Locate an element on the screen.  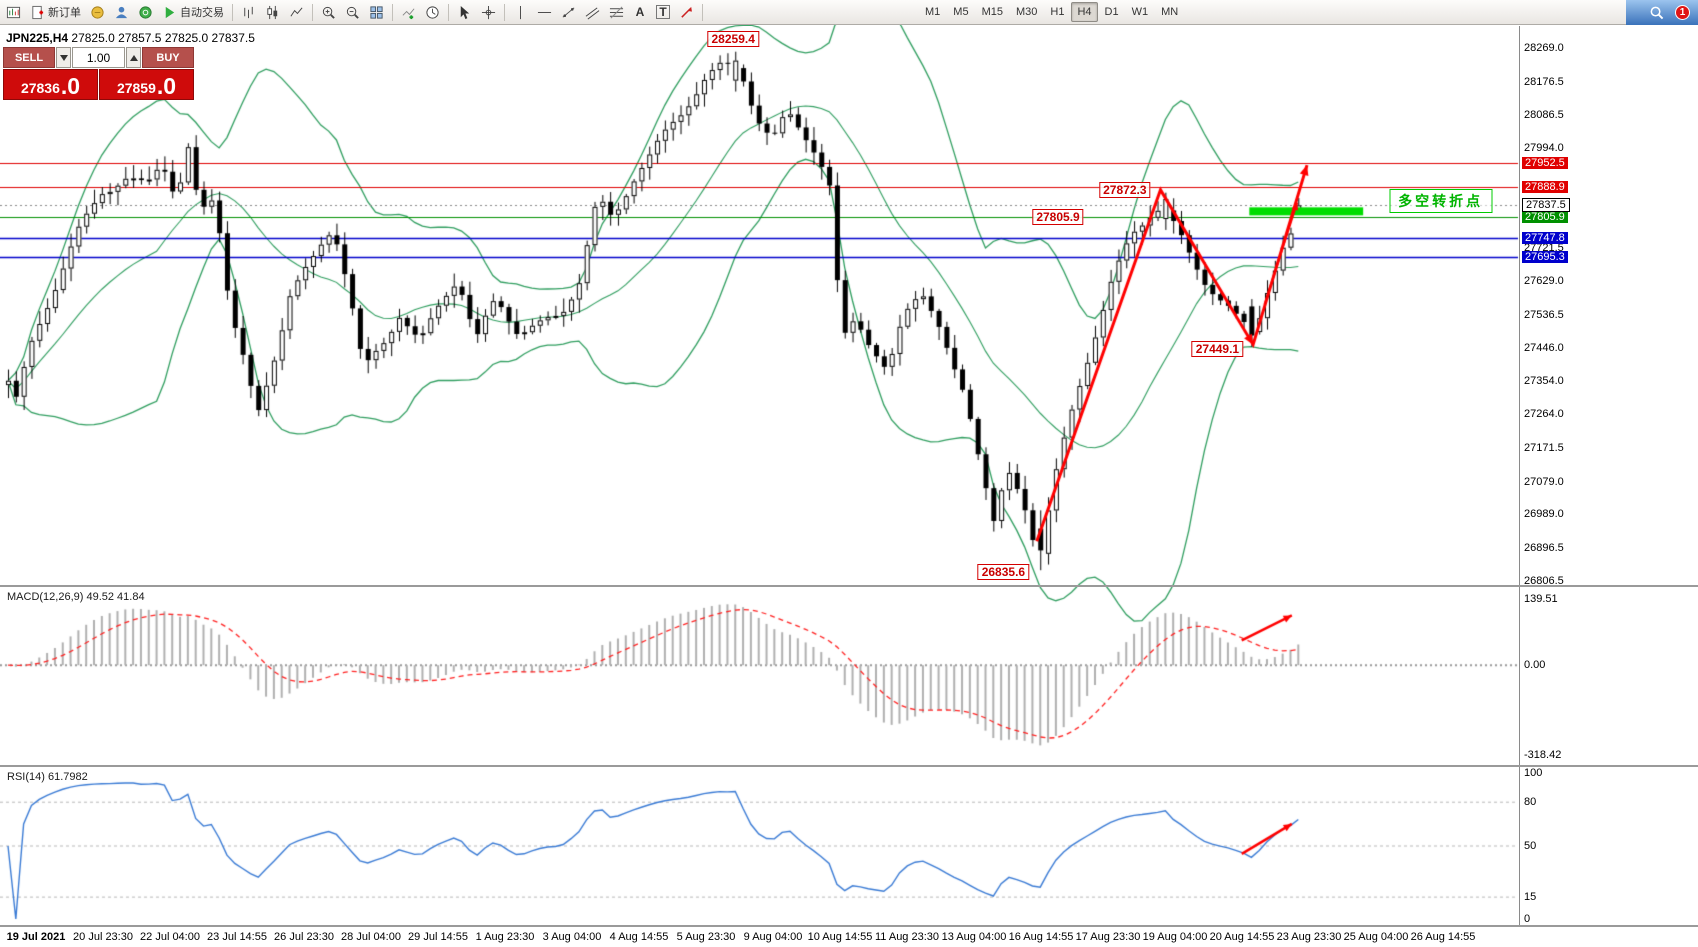
autotrade-label: 自动交易 is located at coordinates (202, 13).